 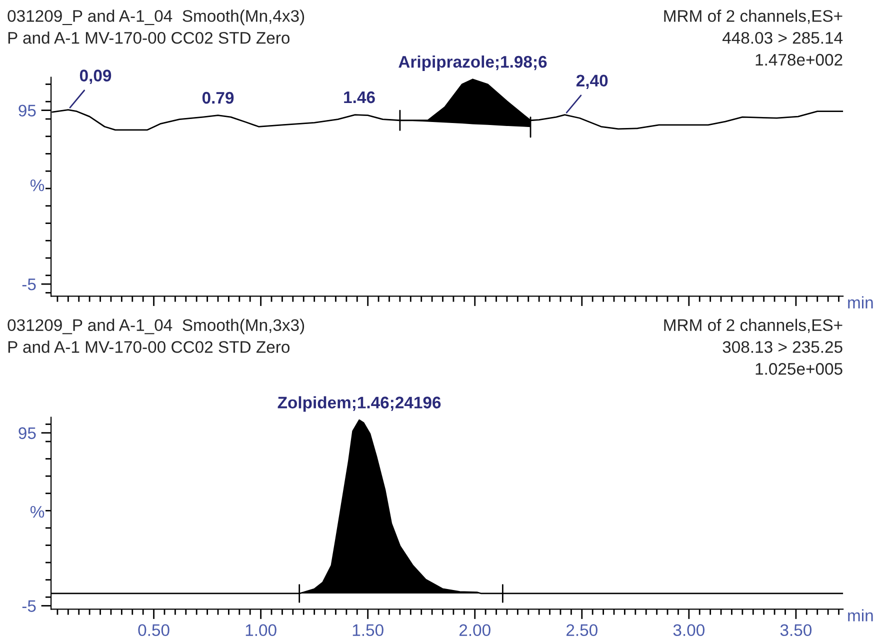 What do you see at coordinates (472, 63) in the screenshot?
I see `annotation: Aripiprazole;1.98;6` at bounding box center [472, 63].